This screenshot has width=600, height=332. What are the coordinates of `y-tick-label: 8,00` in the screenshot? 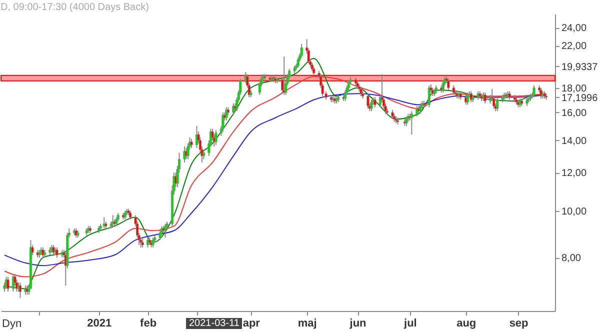 It's located at (572, 258).